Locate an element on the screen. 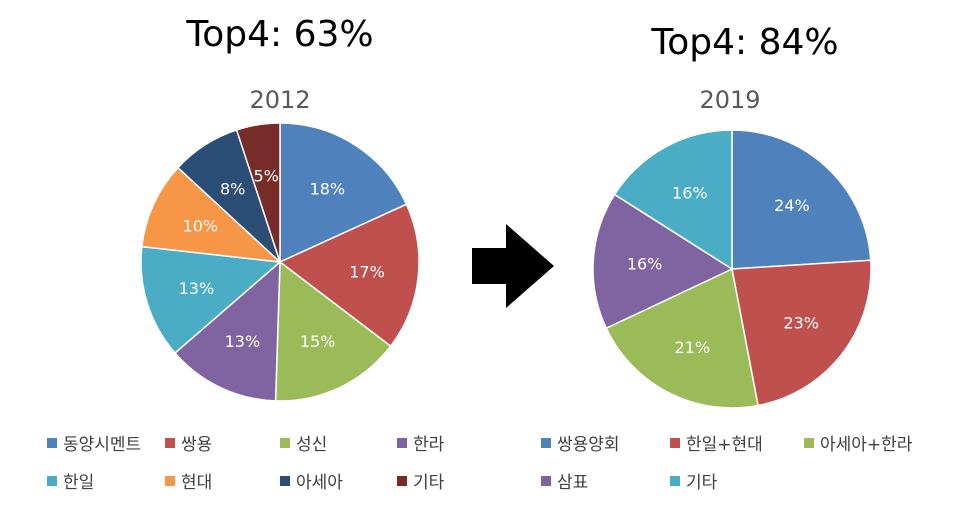 The height and width of the screenshot is (509, 974). data-label-2012-3: 13% is located at coordinates (243, 341).